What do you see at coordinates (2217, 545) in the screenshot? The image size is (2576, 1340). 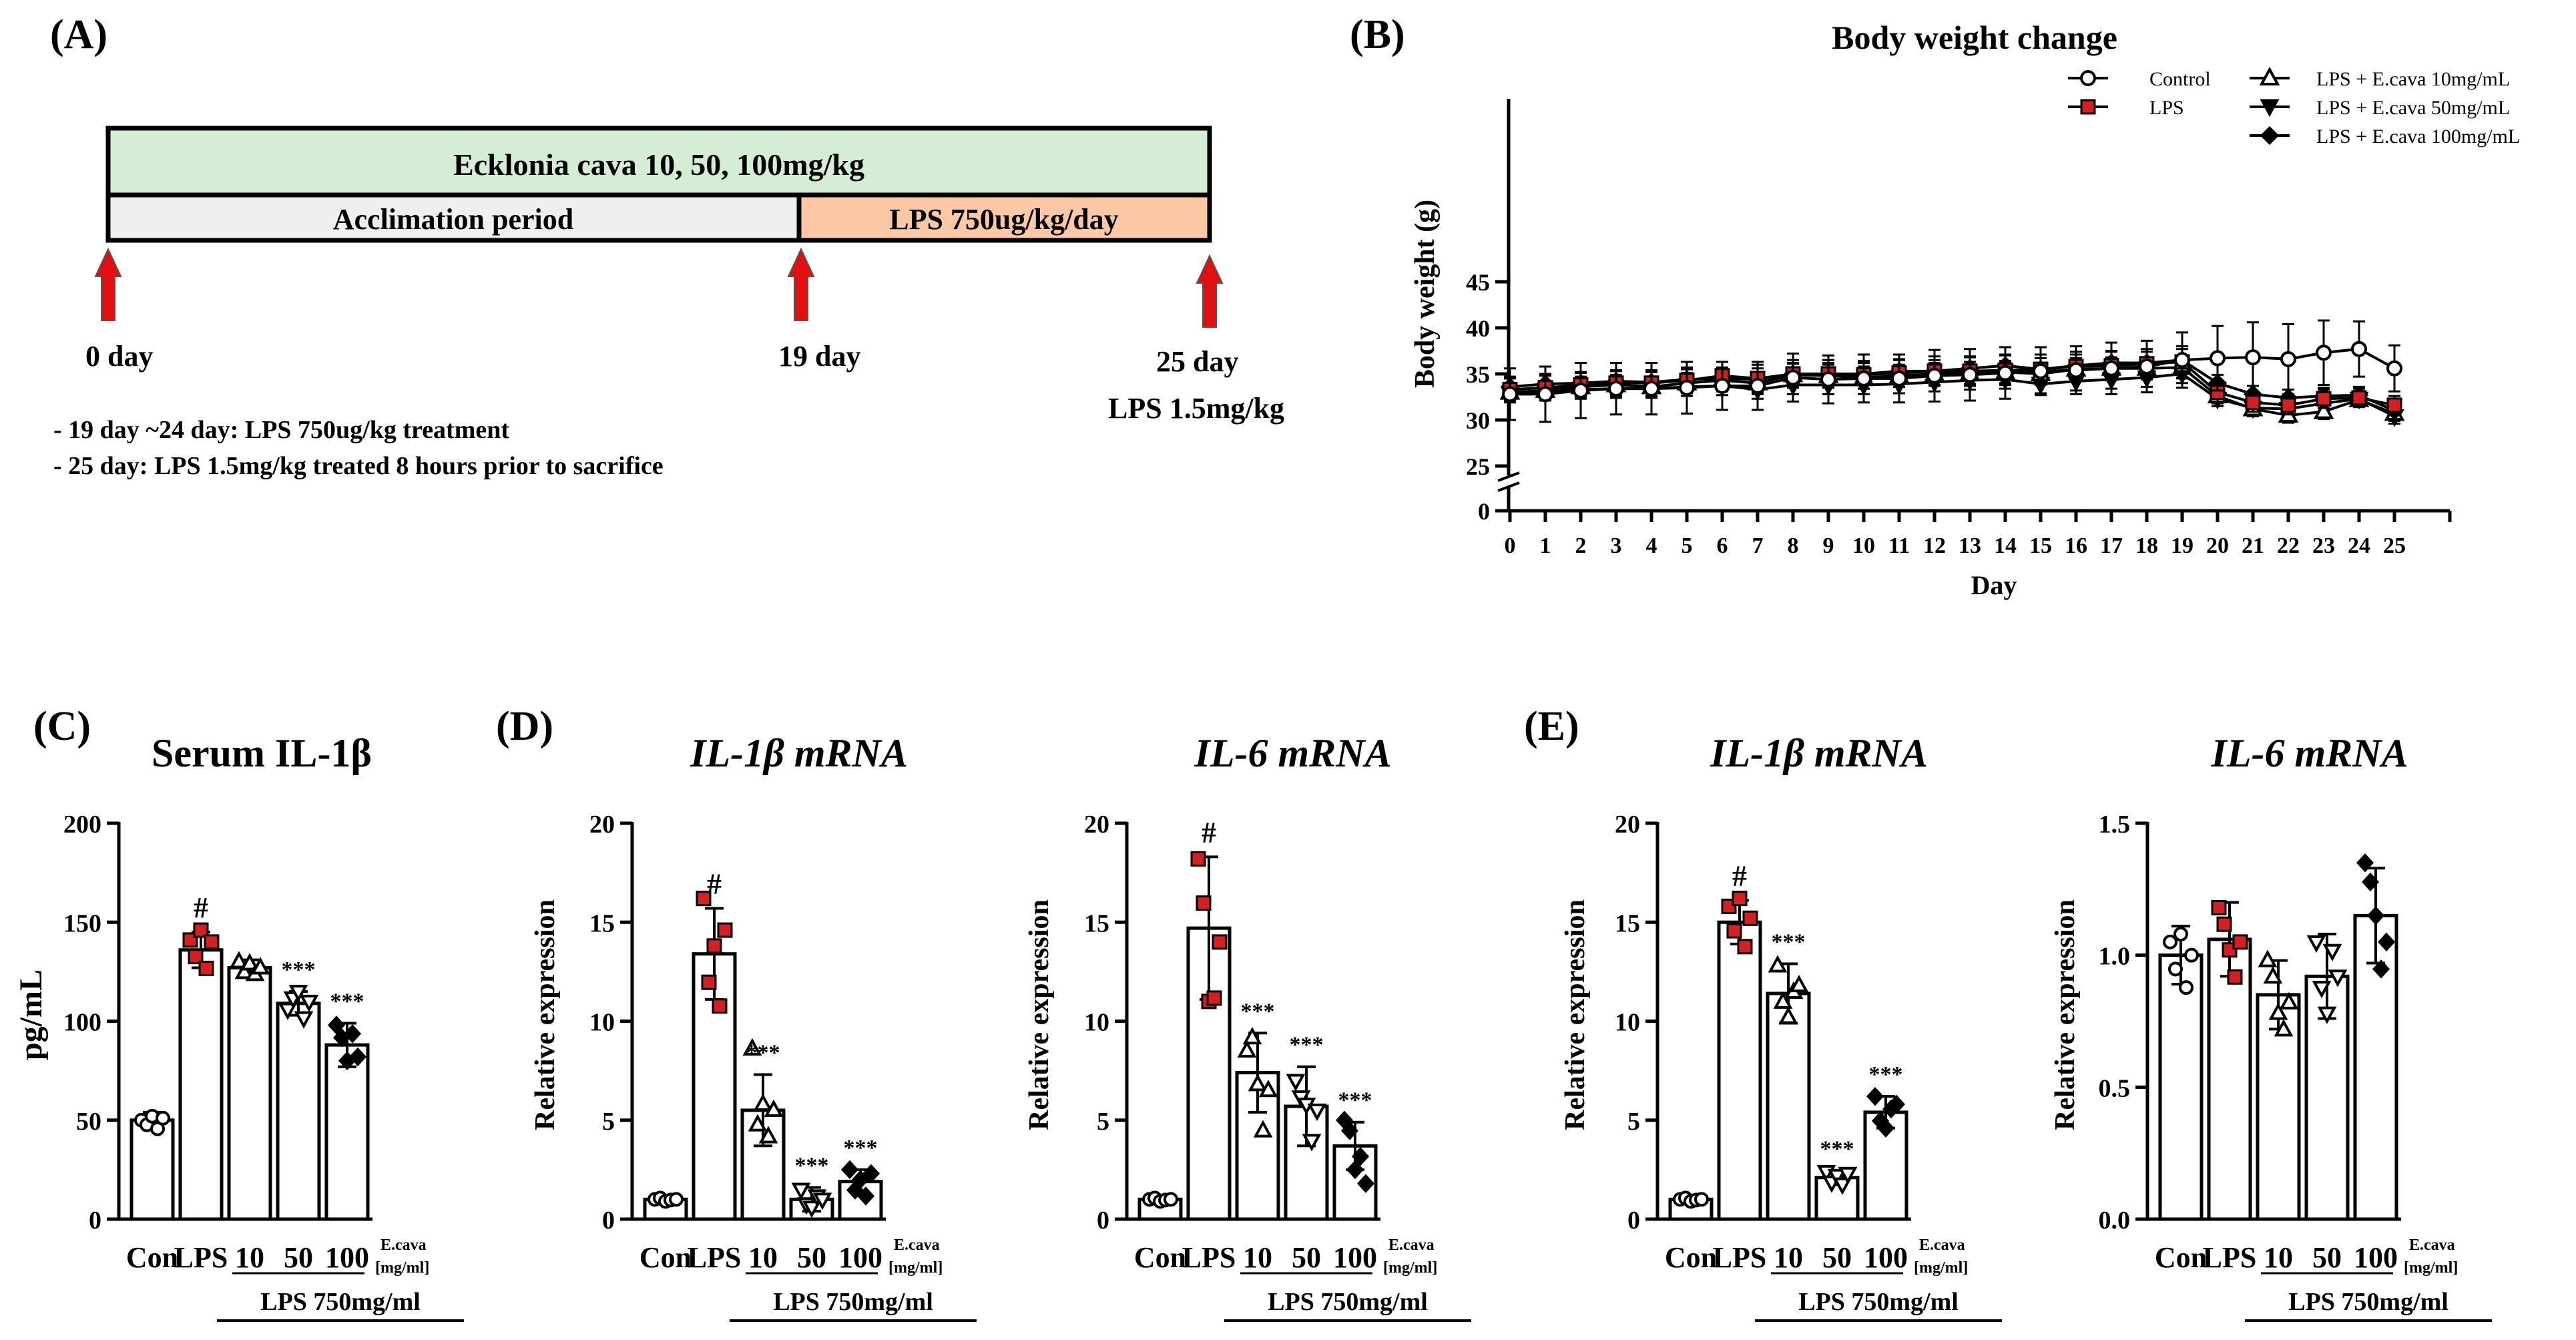 I see `x-tick-label: 20` at bounding box center [2217, 545].